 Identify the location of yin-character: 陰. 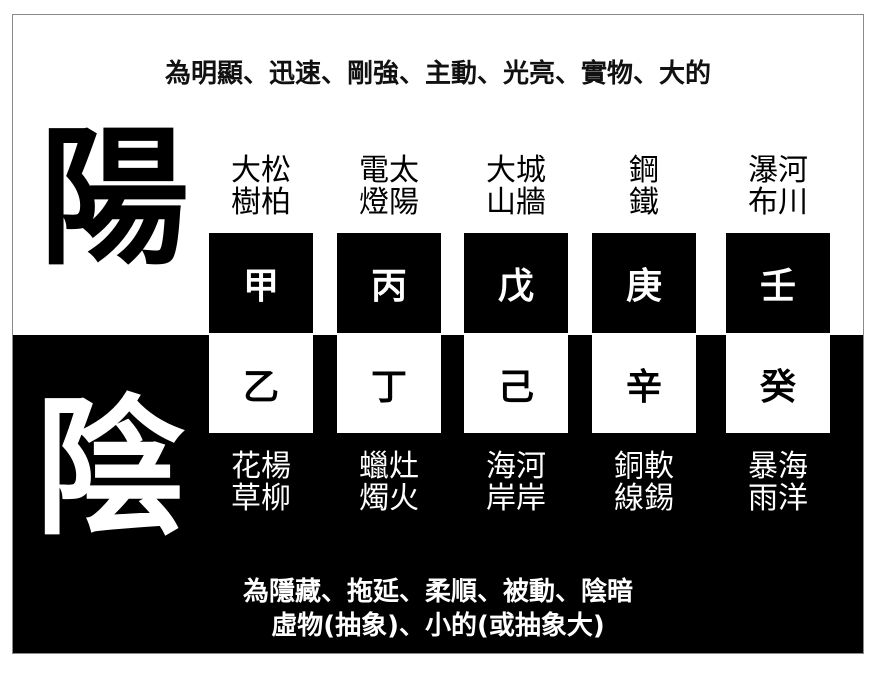
(110, 468).